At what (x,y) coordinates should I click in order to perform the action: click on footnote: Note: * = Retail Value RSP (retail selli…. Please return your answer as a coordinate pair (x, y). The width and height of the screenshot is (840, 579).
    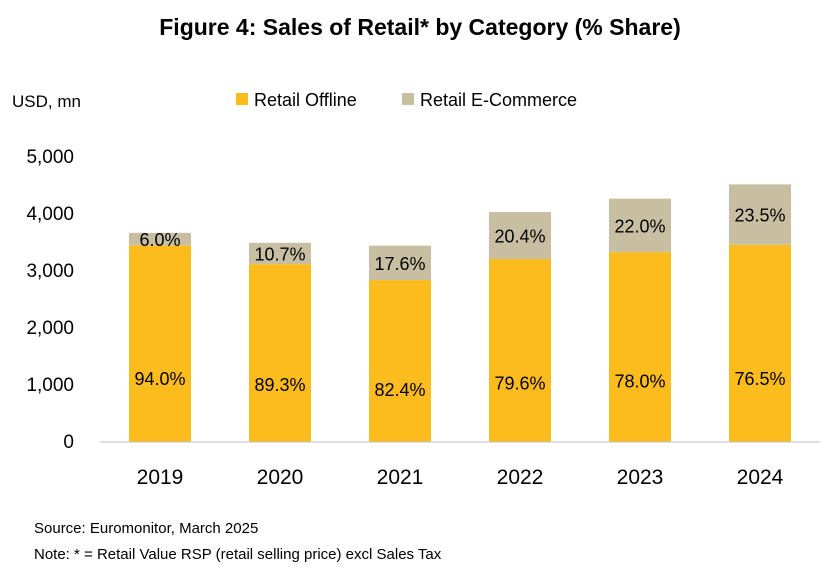
    Looking at the image, I should click on (238, 554).